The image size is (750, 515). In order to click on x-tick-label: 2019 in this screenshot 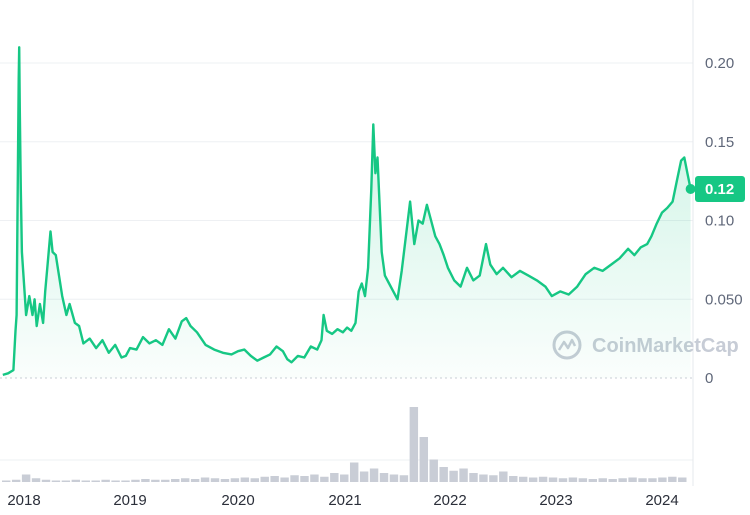, I will do `click(129, 500)`.